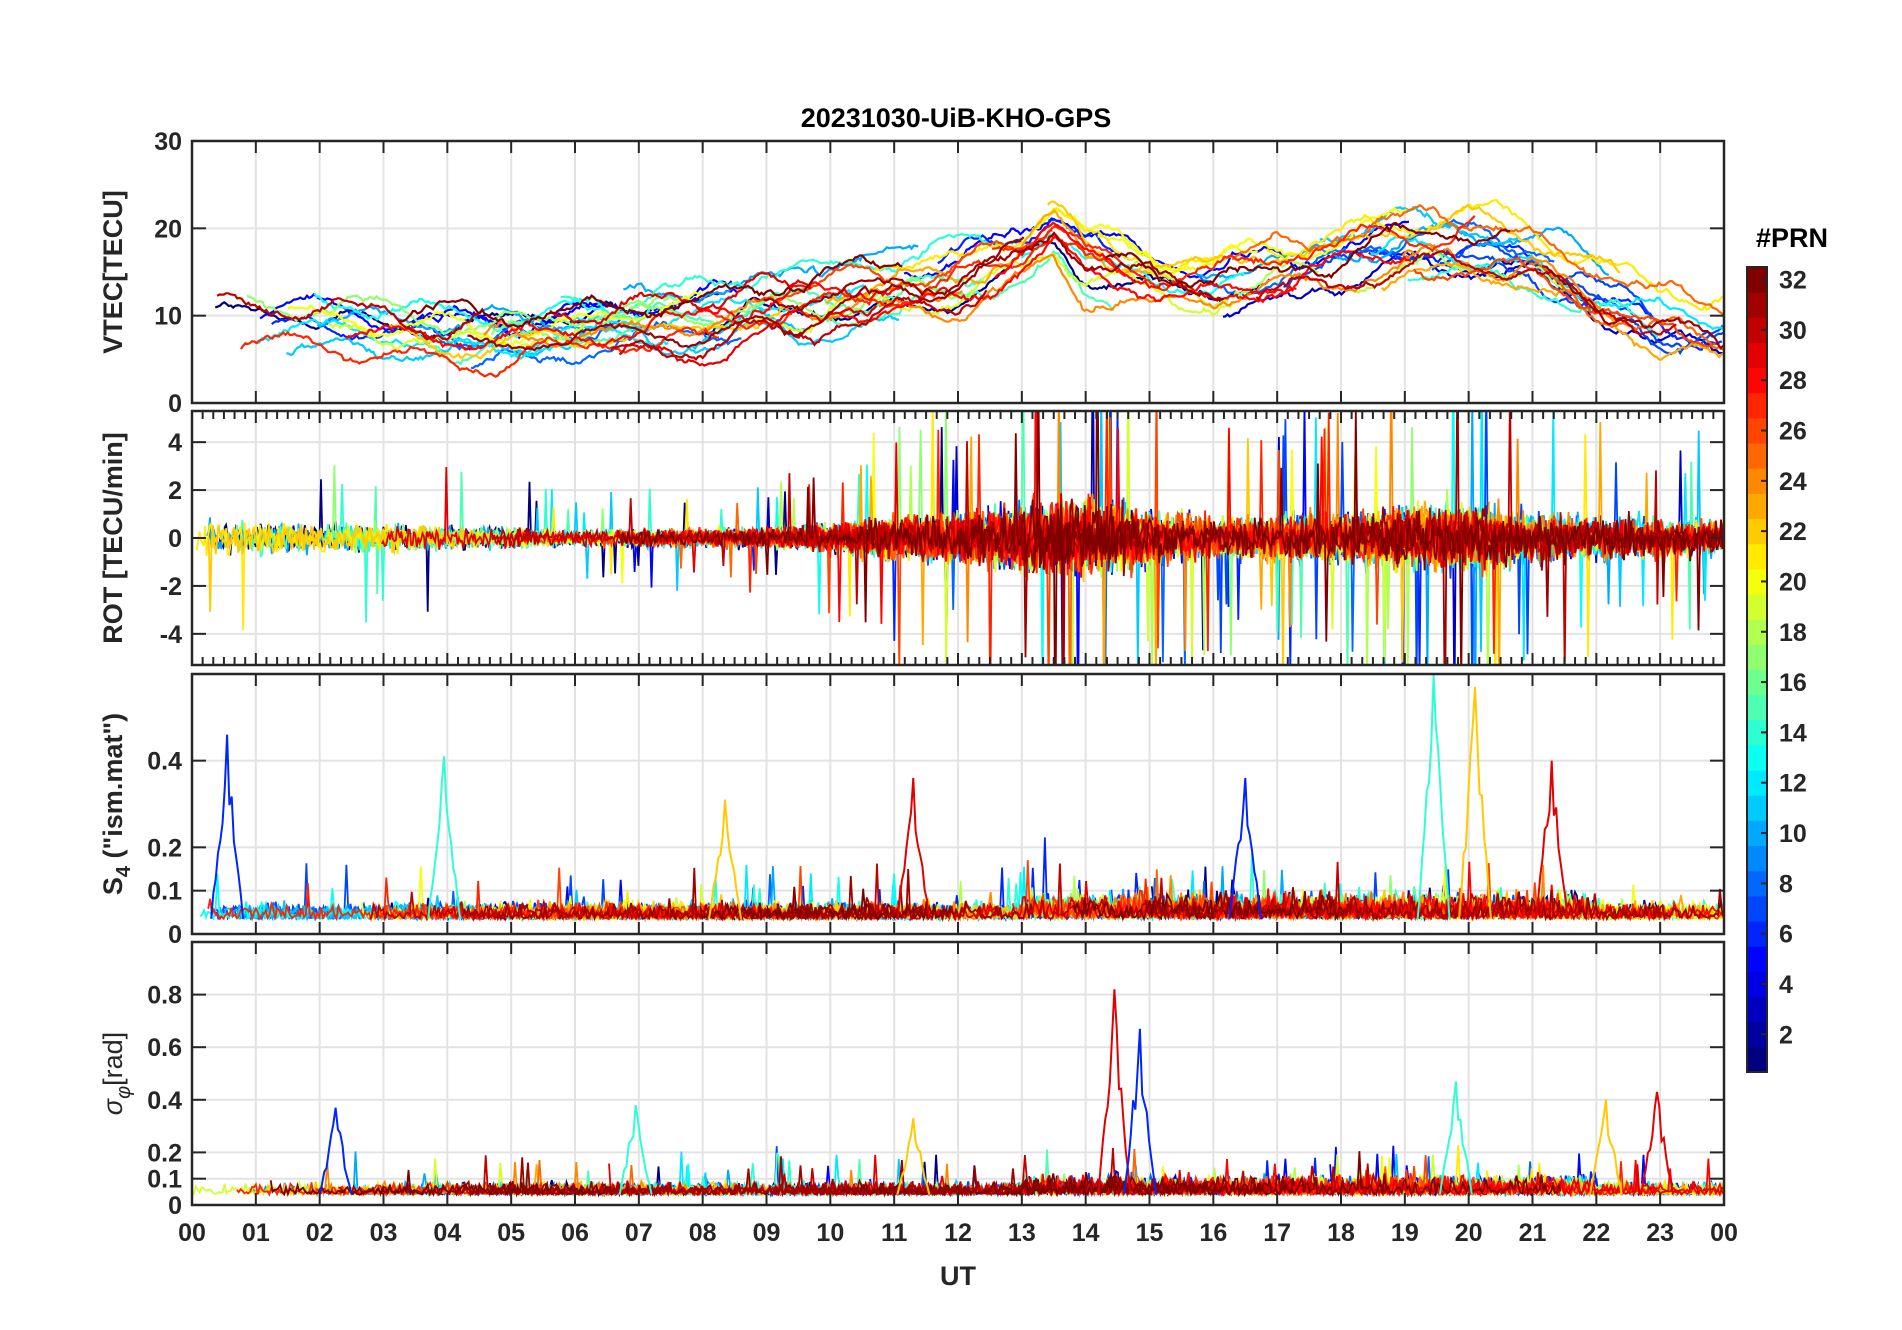  What do you see at coordinates (1341, 1233) in the screenshot?
I see `x-tick-label: 18` at bounding box center [1341, 1233].